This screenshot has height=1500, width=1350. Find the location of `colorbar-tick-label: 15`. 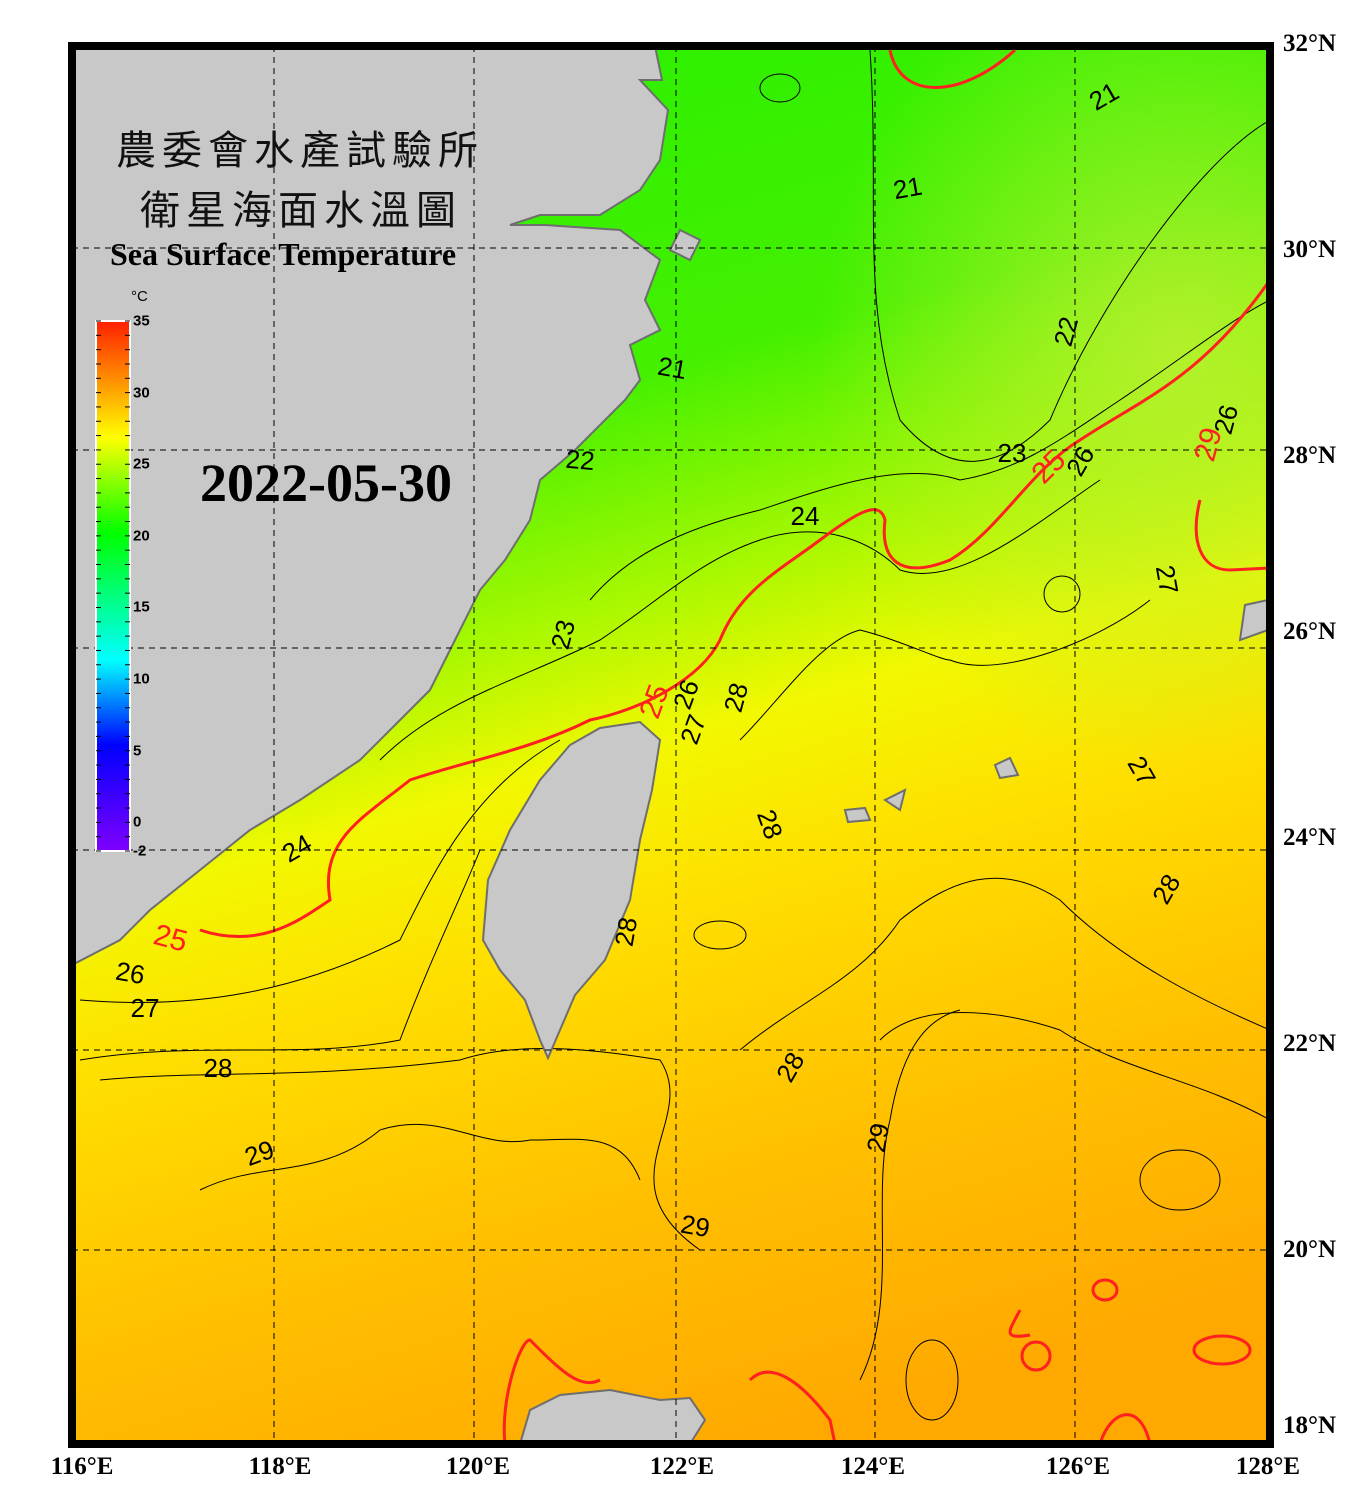

colorbar-tick-label: 15 is located at coordinates (141, 607).